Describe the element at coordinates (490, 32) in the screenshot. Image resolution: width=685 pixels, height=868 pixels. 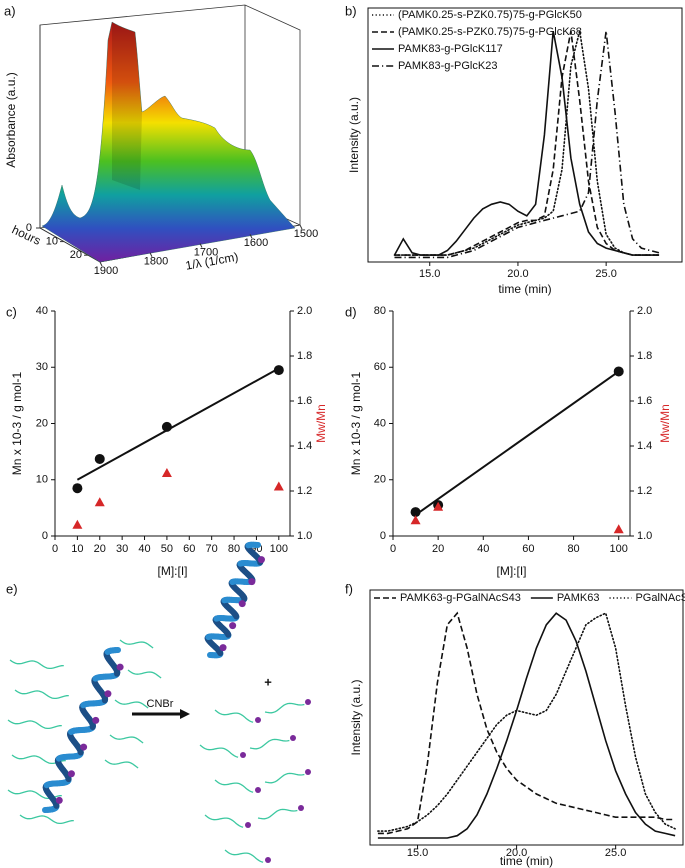
I see `legend-label: (PAMK0.25-s-PZK0.75)75-g-PGlcK68` at that location.